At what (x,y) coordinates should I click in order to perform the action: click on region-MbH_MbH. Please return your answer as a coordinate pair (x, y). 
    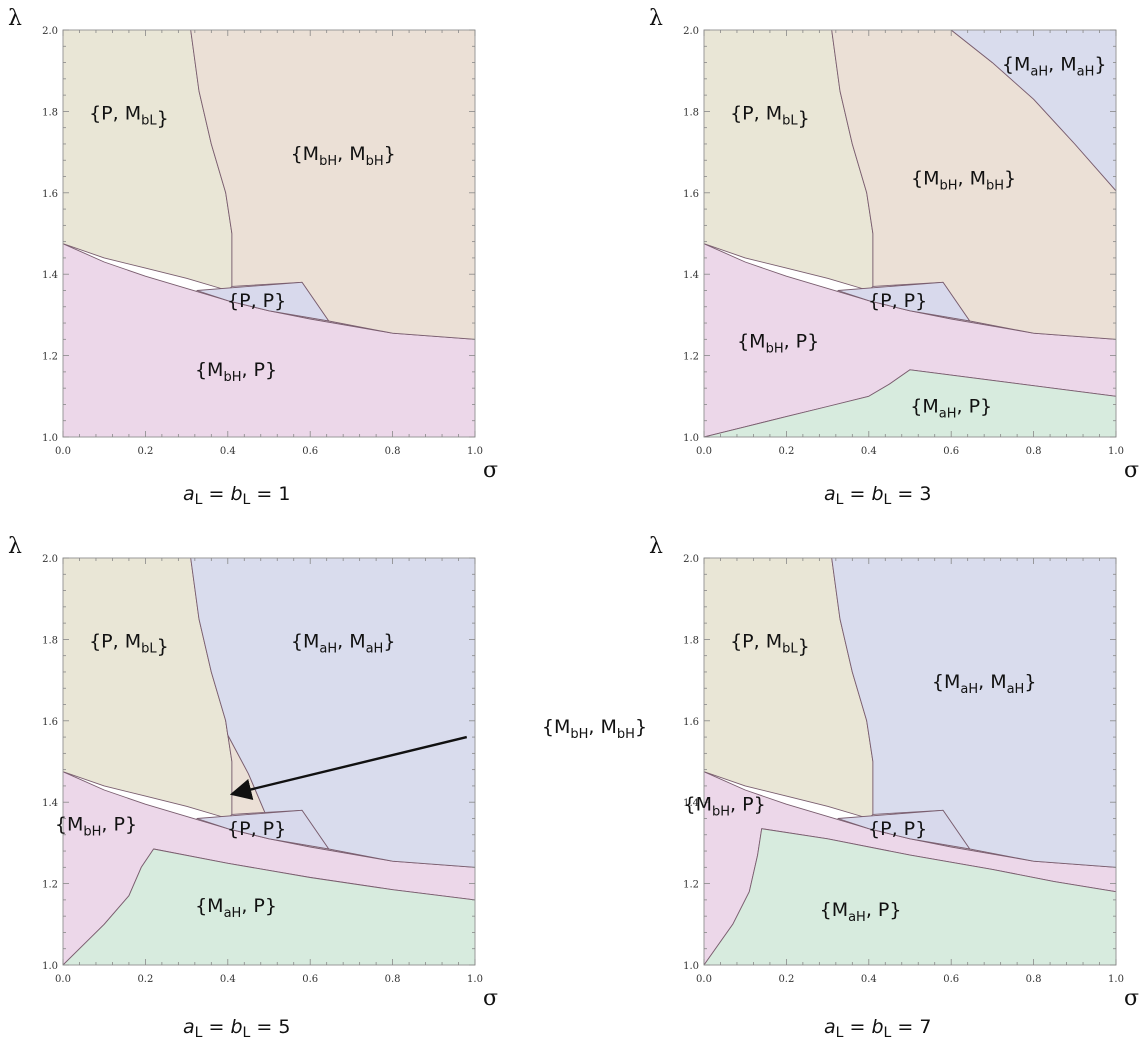
    Looking at the image, I should click on (332, 185).